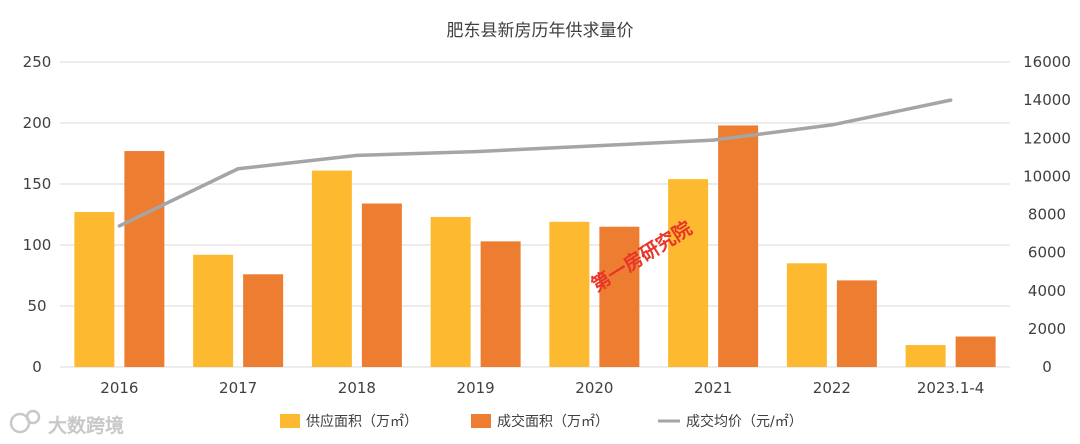 The height and width of the screenshot is (444, 1080). What do you see at coordinates (1047, 62) in the screenshot?
I see `right-tick-label: 16000` at bounding box center [1047, 62].